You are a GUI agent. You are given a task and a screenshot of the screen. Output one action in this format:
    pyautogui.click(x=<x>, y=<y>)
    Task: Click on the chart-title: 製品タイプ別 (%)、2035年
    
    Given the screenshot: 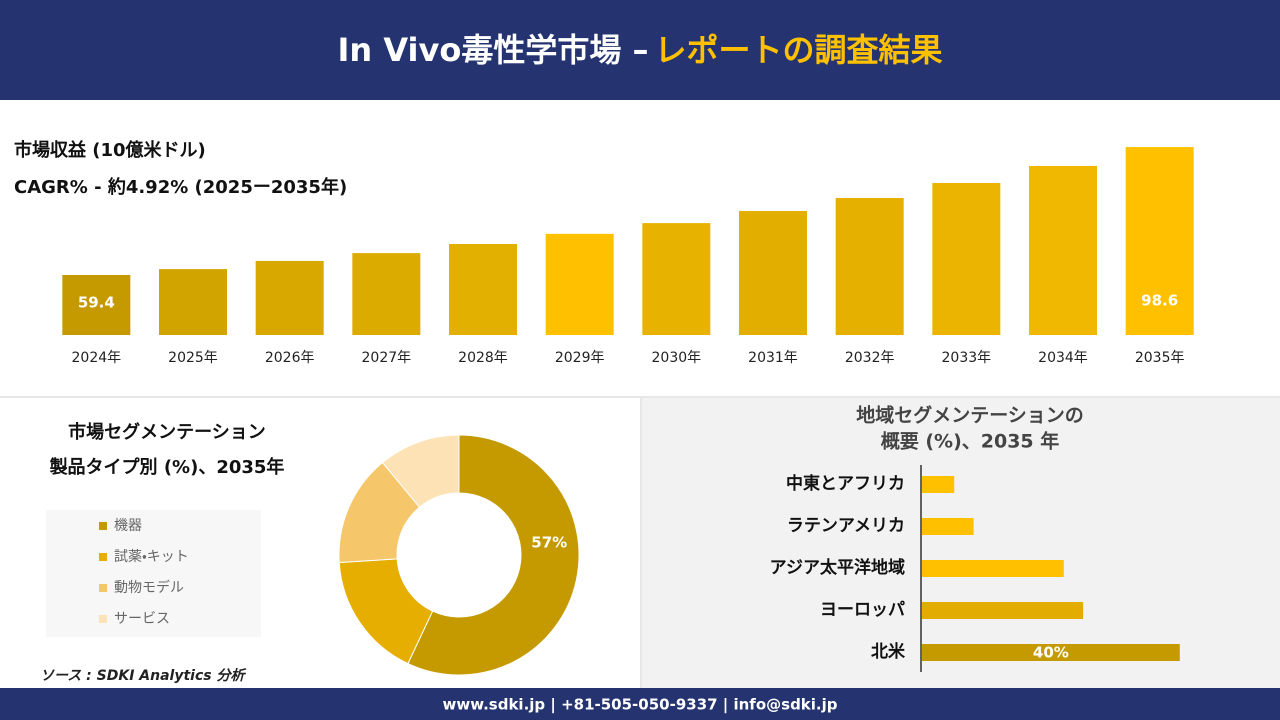 What is the action you would take?
    pyautogui.click(x=167, y=467)
    